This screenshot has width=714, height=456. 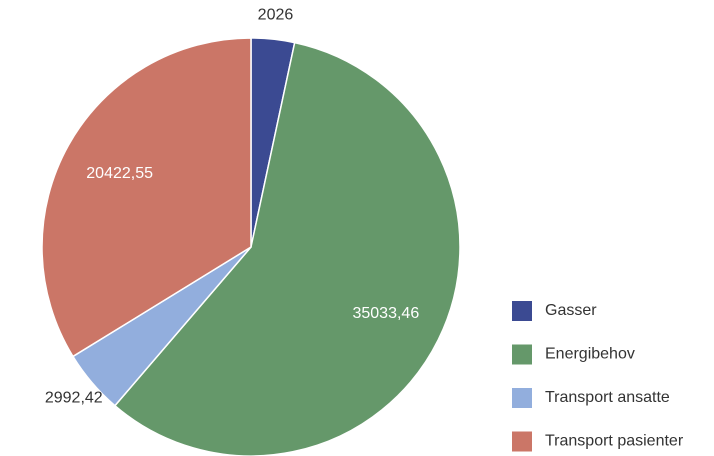 I want to click on legend-label: Transport ansatte, so click(x=607, y=397).